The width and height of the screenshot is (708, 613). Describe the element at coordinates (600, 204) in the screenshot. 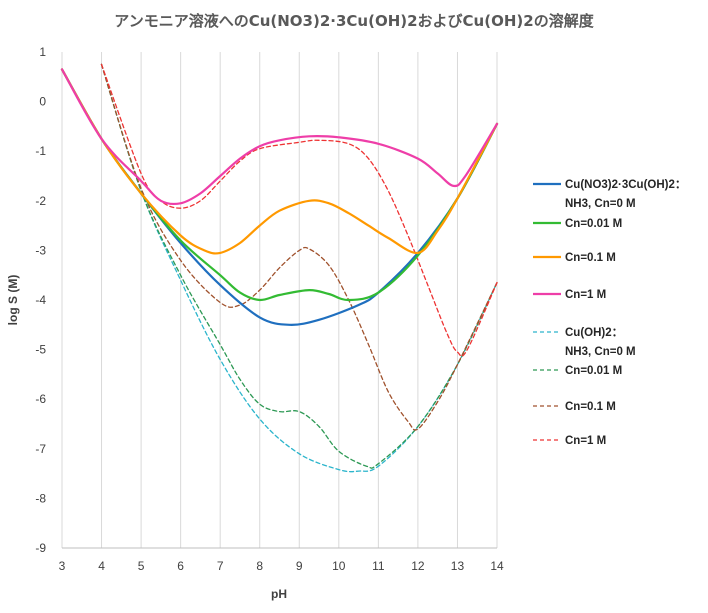

I see `legend-label-0-line2: NH3, Cn=0 M` at that location.